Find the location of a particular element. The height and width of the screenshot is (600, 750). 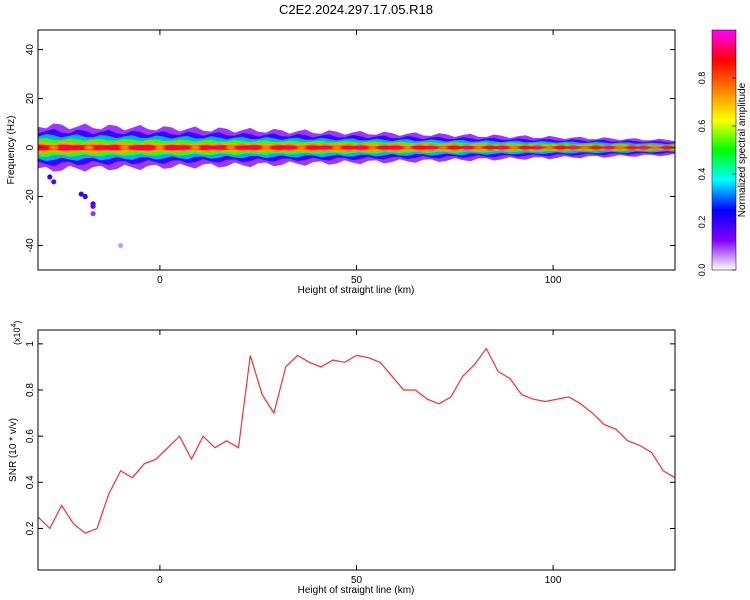

y-tick-label: 0 is located at coordinates (30, 147).